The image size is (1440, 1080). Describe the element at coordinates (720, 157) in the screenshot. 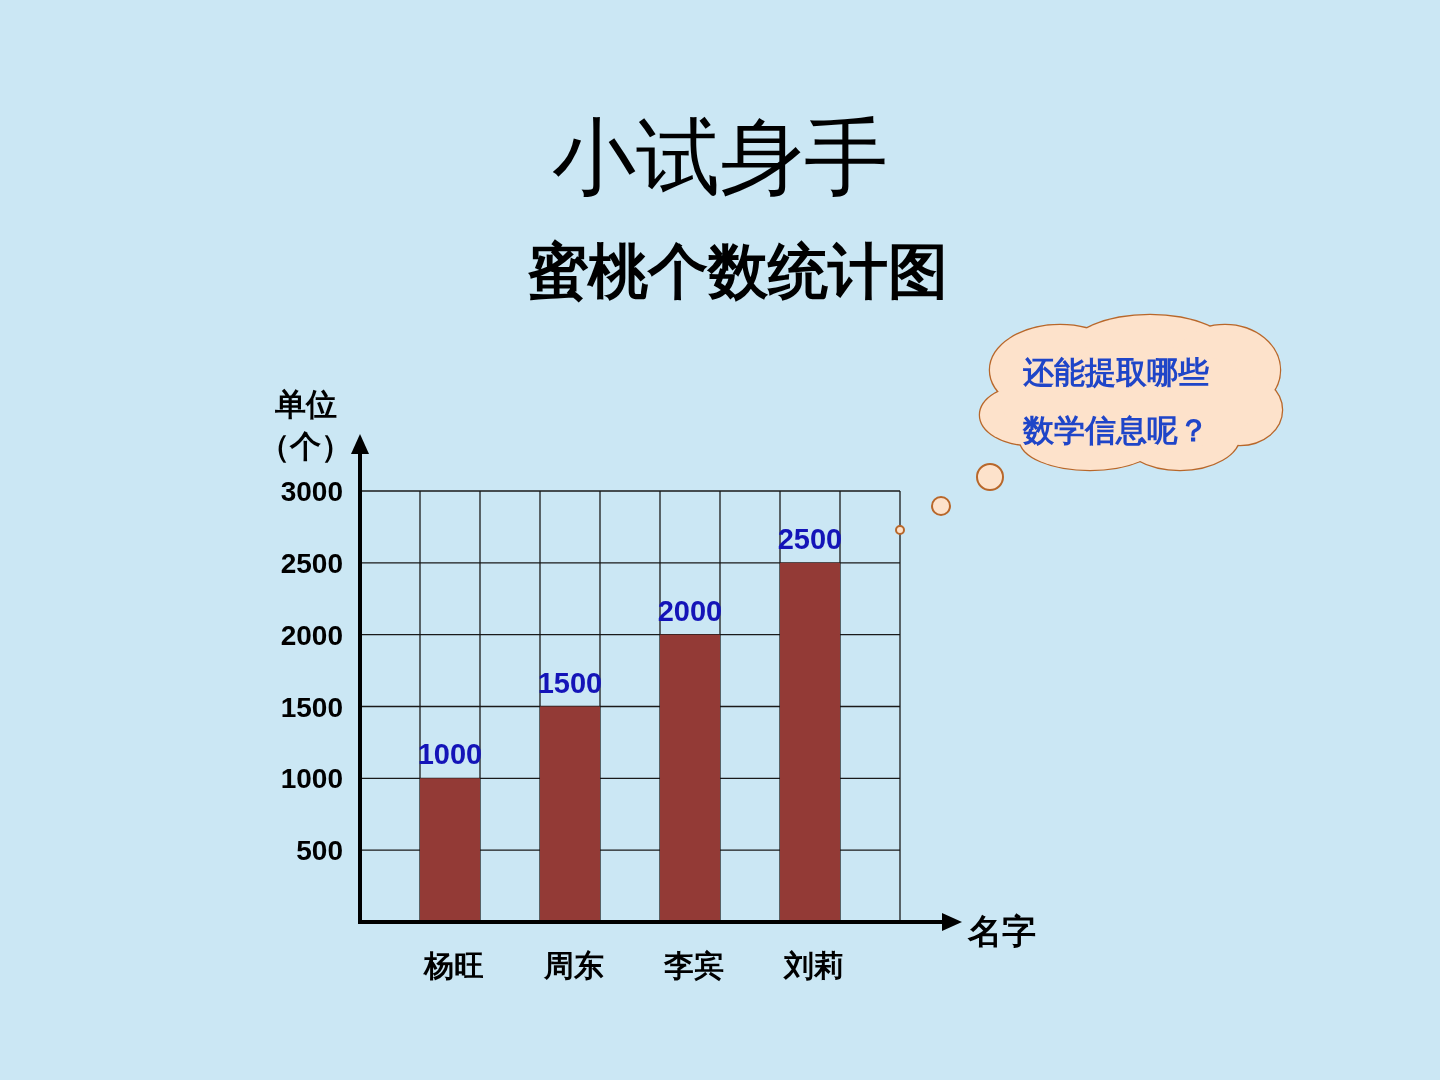

I see `title: 小试身手` at that location.